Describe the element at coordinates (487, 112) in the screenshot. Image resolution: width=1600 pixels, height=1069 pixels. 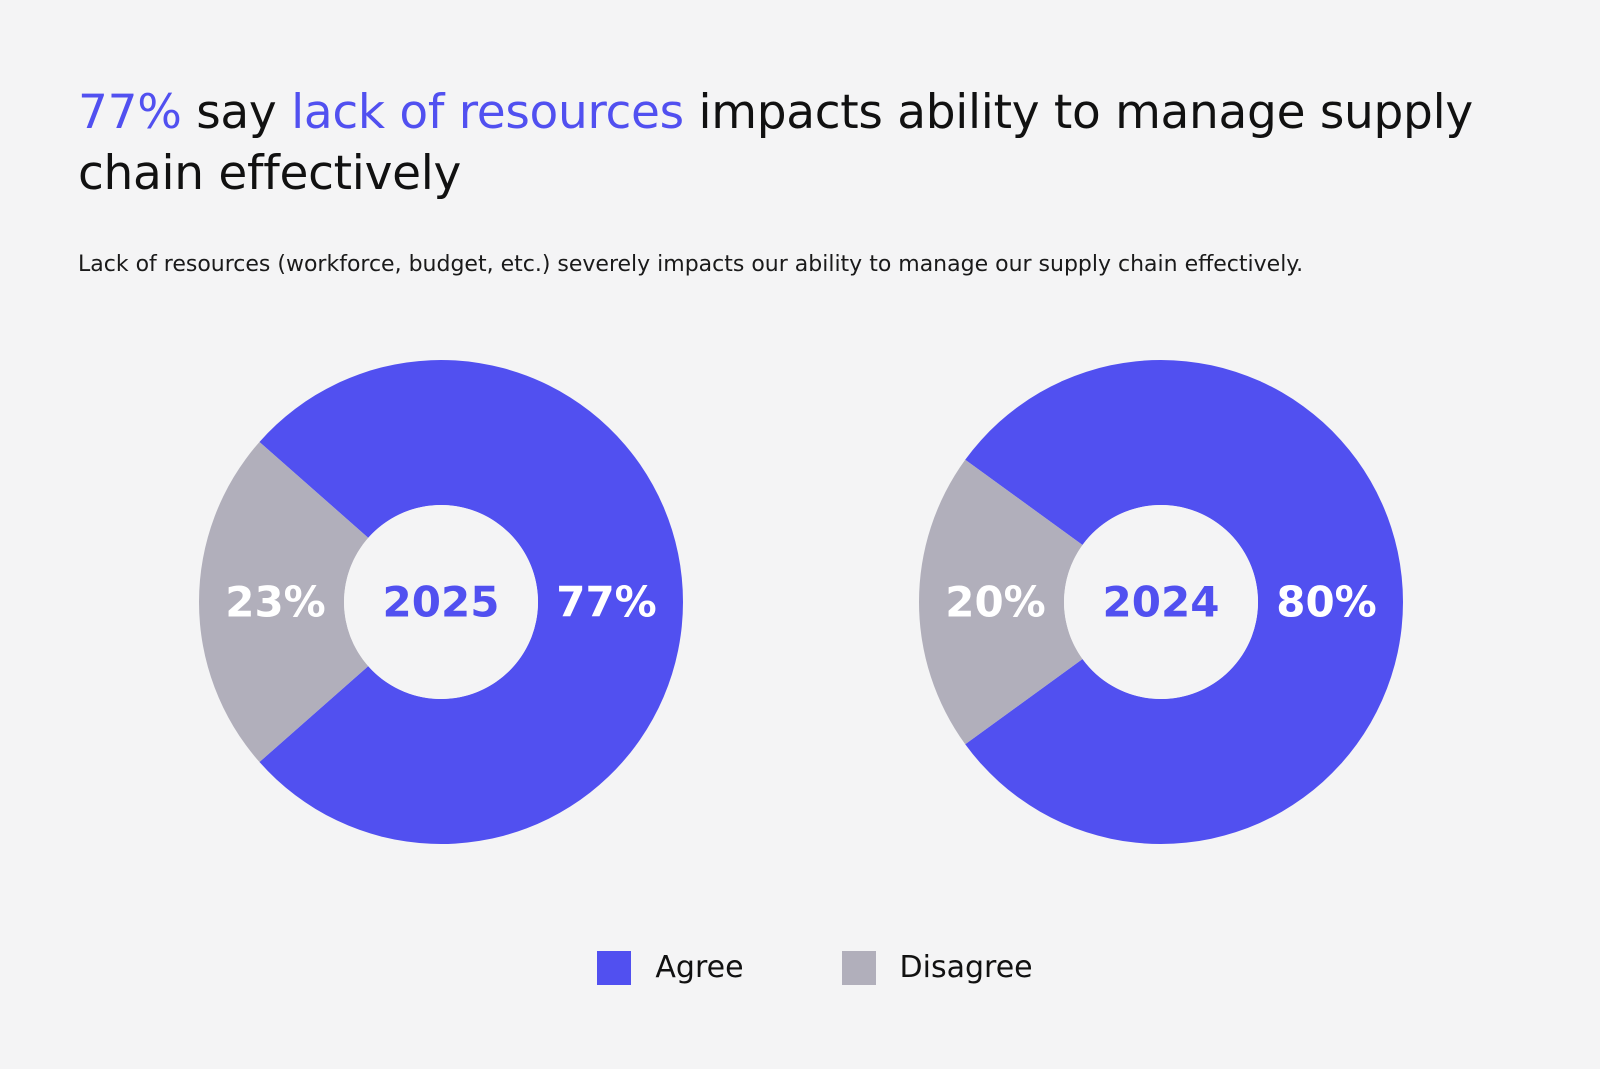
I see `headline-highlight: lack of resources` at that location.